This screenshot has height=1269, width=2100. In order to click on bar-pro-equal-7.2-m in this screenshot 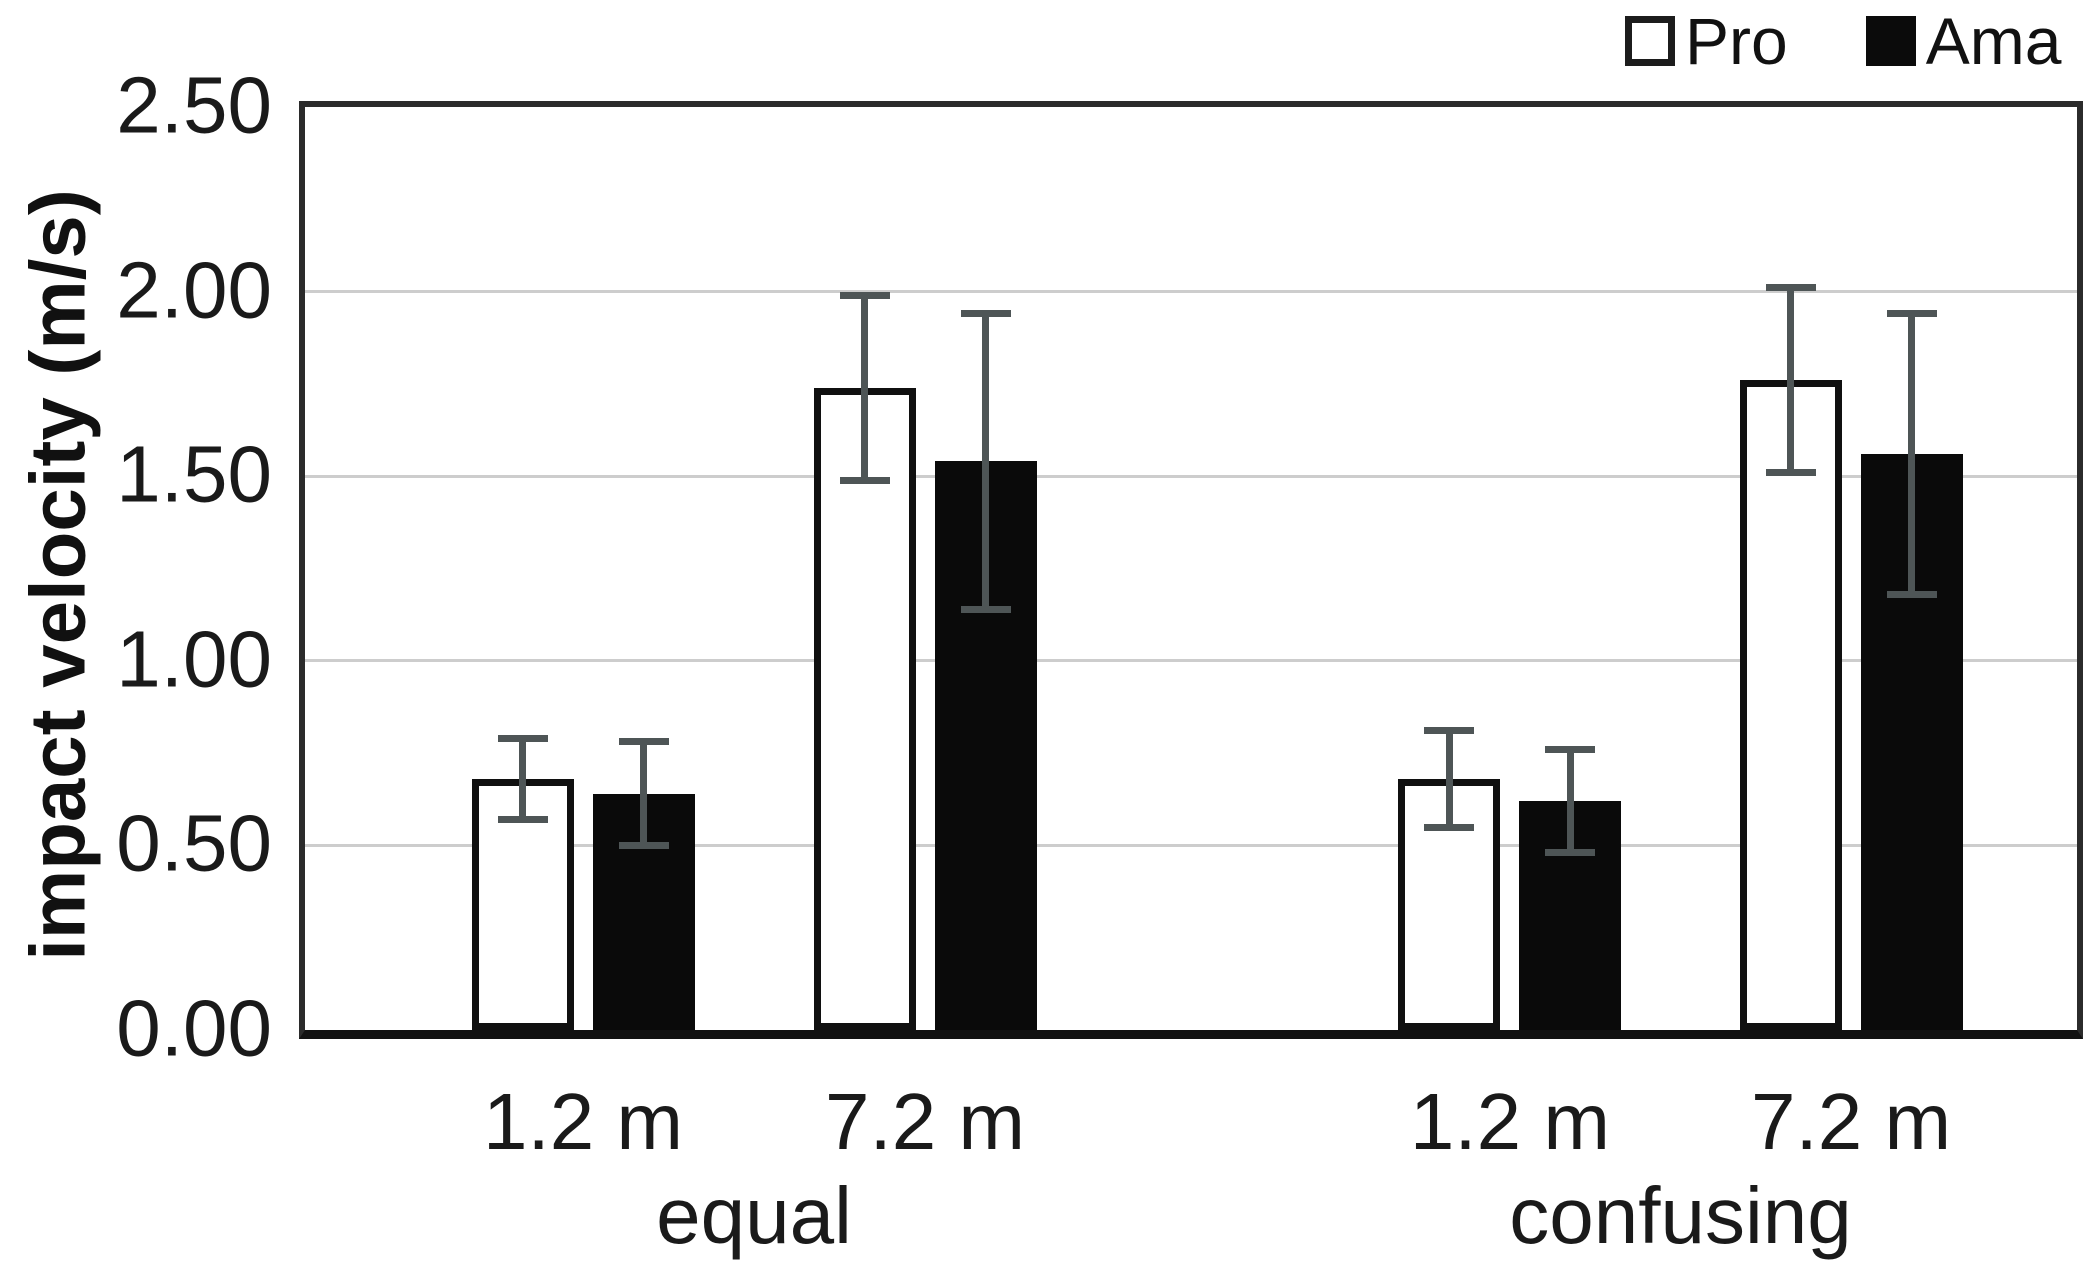, I will do `click(864, 708)`.